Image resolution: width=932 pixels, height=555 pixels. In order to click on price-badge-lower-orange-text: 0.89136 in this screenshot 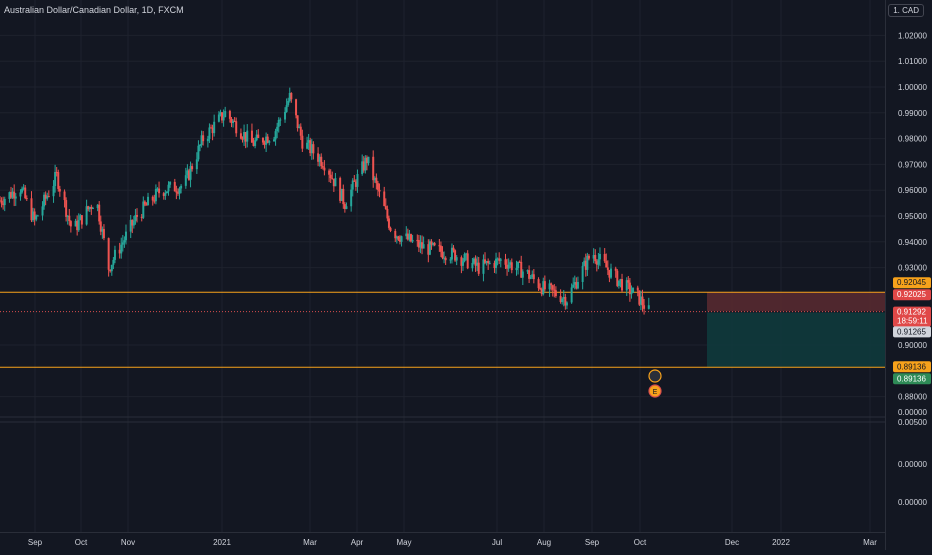, I will do `click(911, 366)`.